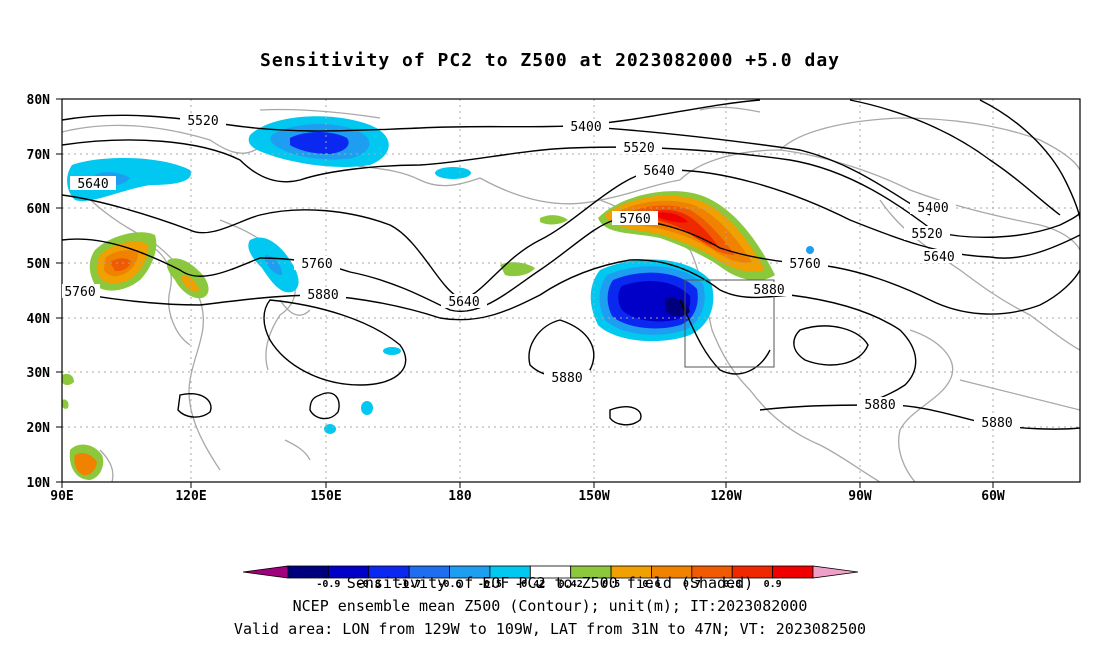 Image resolution: width=1100 pixels, height=650 pixels. Describe the element at coordinates (860, 496) in the screenshot. I see `lon-label: 90W` at that location.